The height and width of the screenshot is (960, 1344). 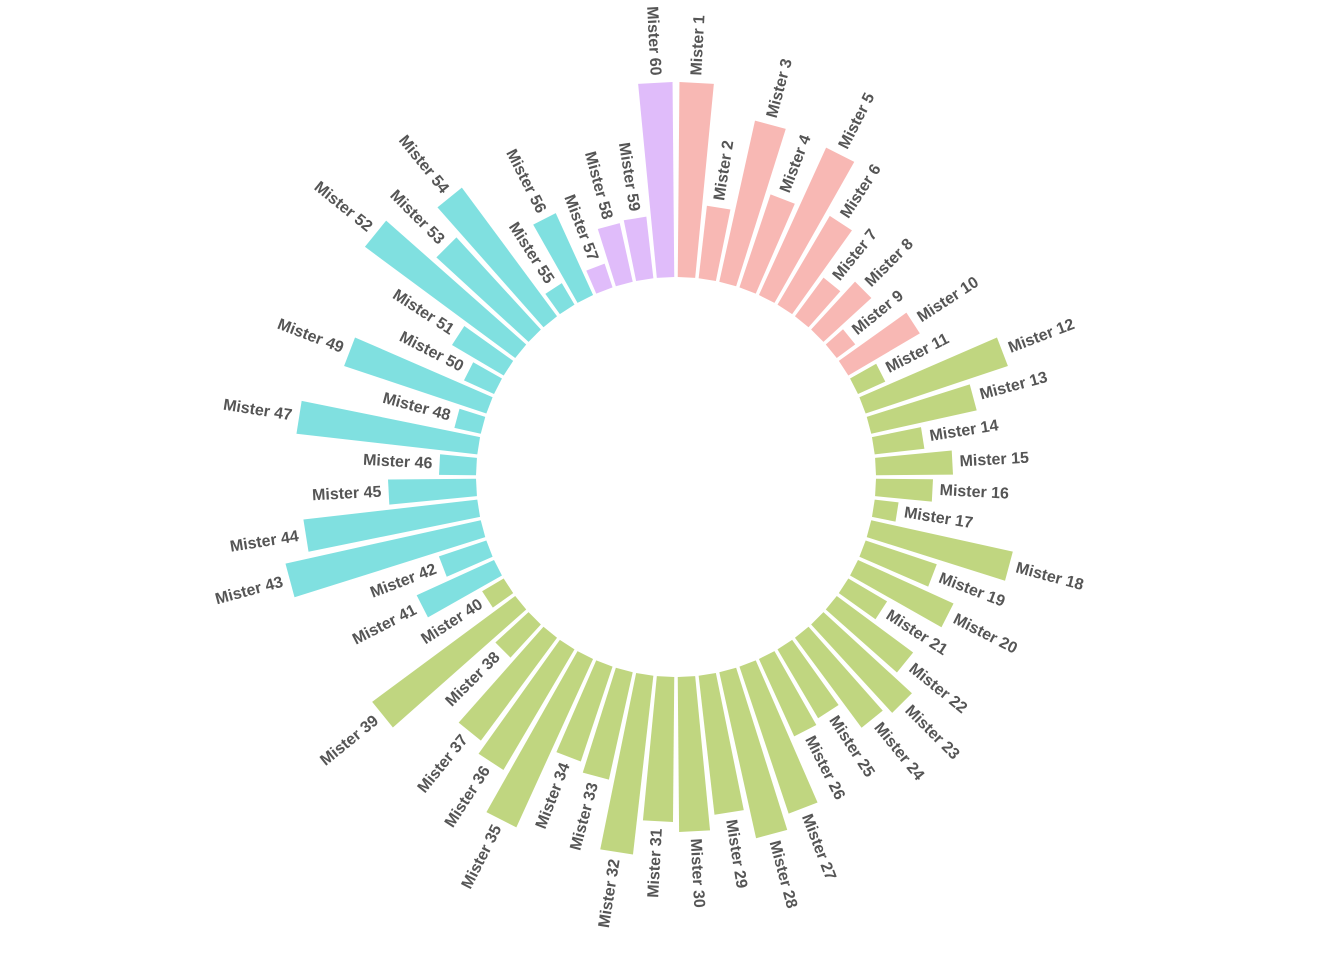 What do you see at coordinates (385, 625) in the screenshot?
I see `bar-label-41: Mister 41` at bounding box center [385, 625].